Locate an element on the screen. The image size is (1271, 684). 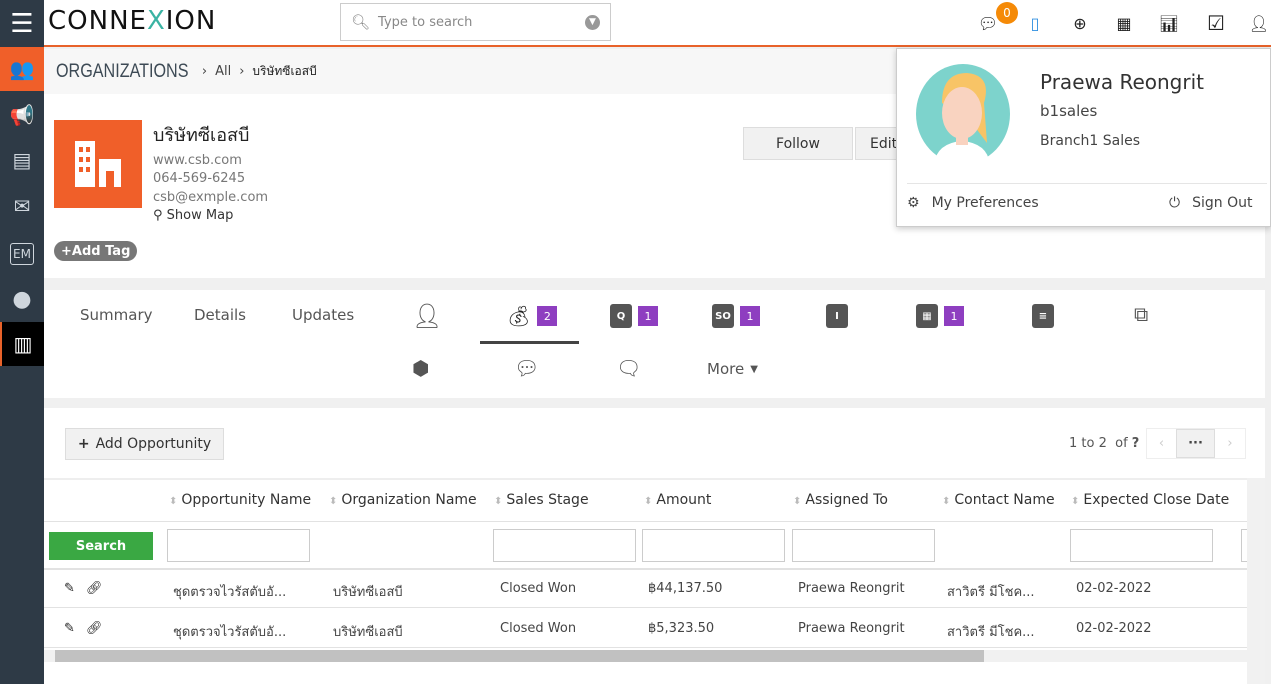
table-cell: Closed Won is located at coordinates (538, 588).